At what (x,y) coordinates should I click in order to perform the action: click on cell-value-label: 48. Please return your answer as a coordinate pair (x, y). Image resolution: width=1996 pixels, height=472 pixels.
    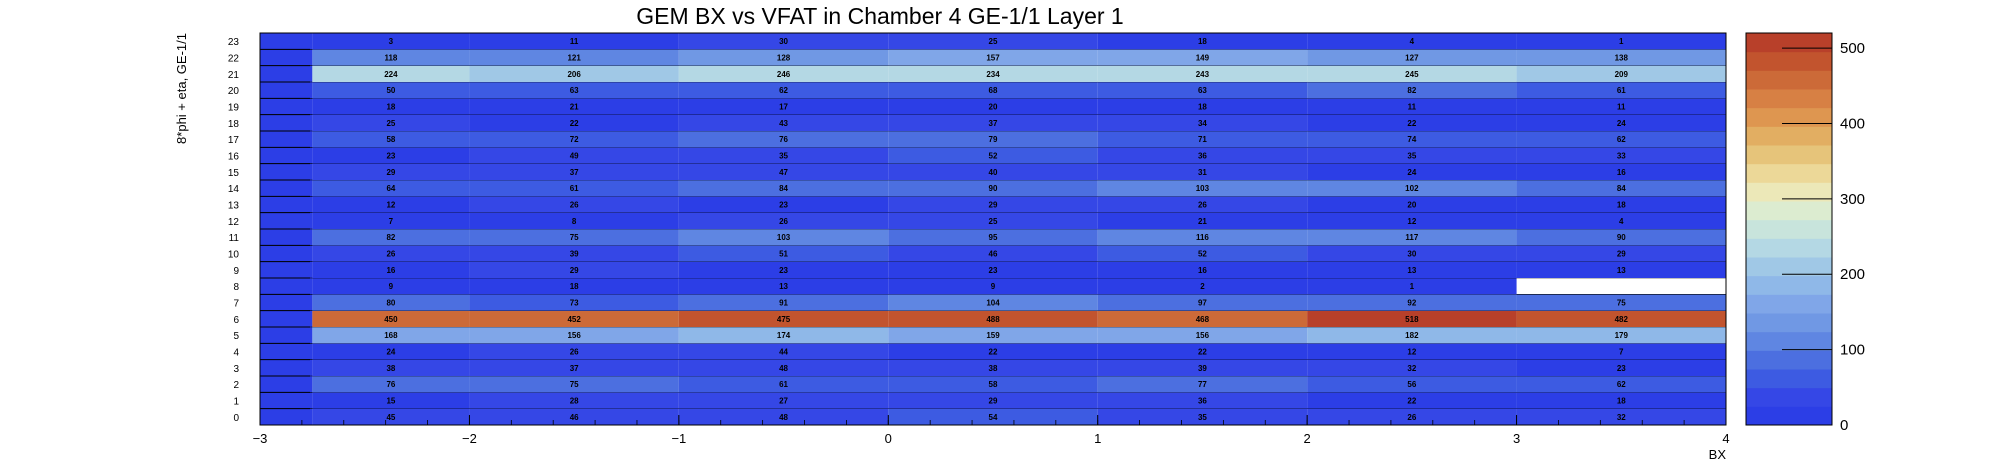
    Looking at the image, I should click on (783, 417).